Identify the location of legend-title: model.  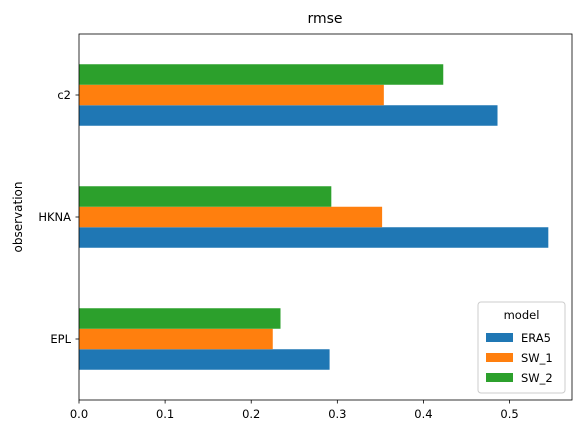
(522, 315).